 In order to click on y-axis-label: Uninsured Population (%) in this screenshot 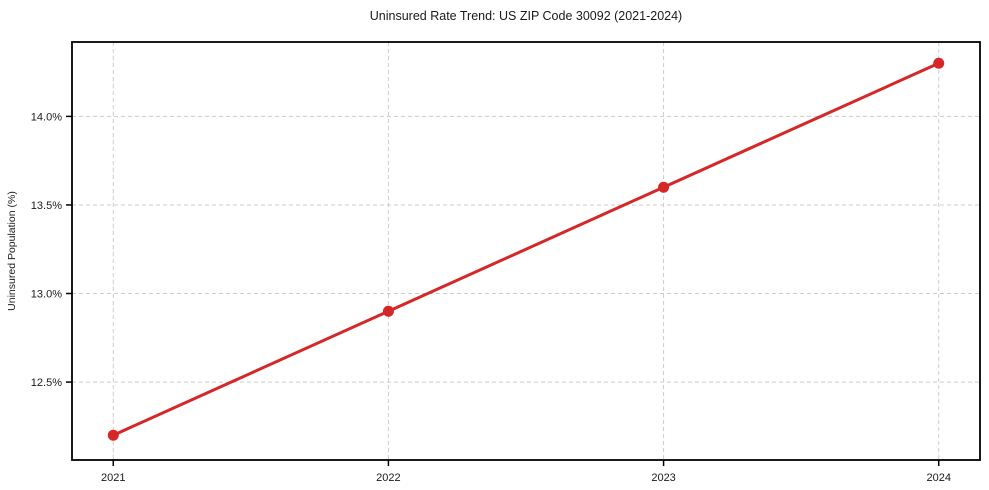, I will do `click(12, 251)`.